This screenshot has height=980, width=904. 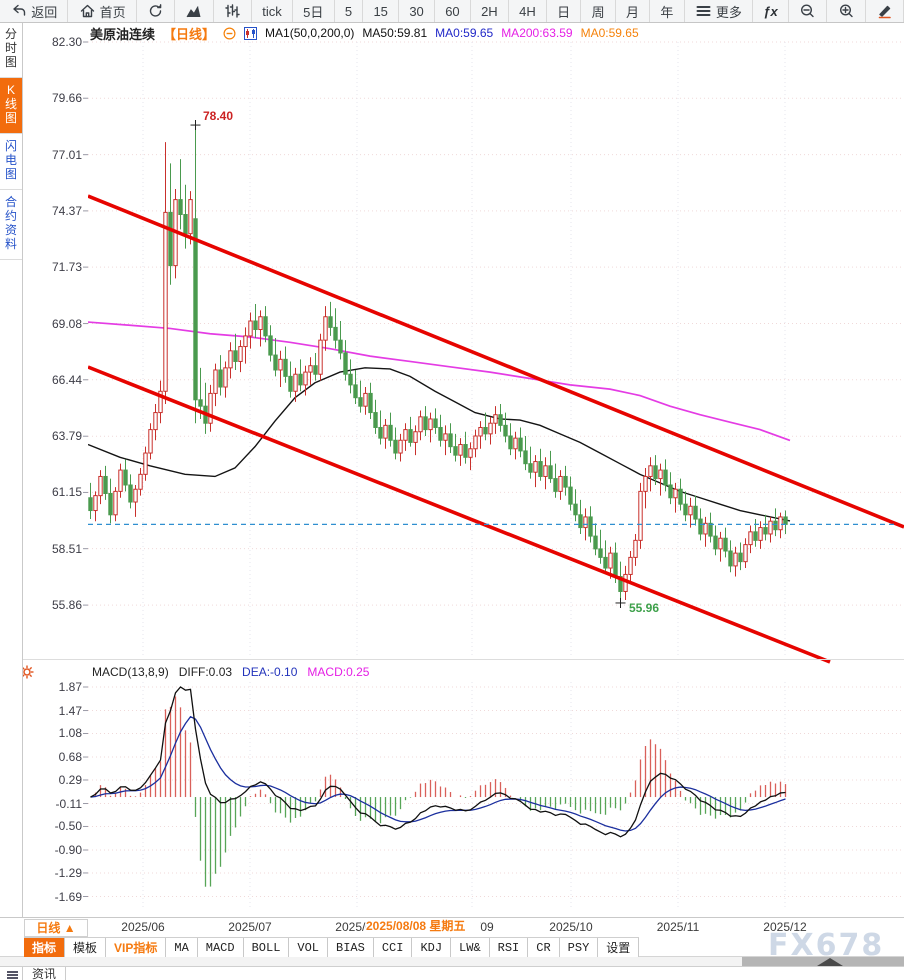 I want to click on macd-axis-tick: -1.69, so click(x=68, y=896).